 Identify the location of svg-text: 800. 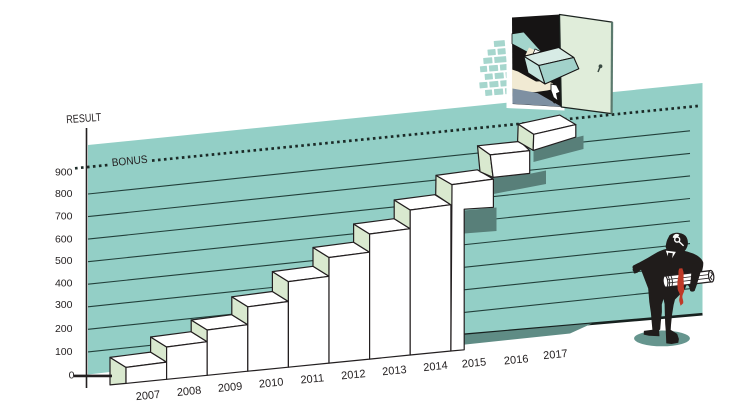
(64, 194).